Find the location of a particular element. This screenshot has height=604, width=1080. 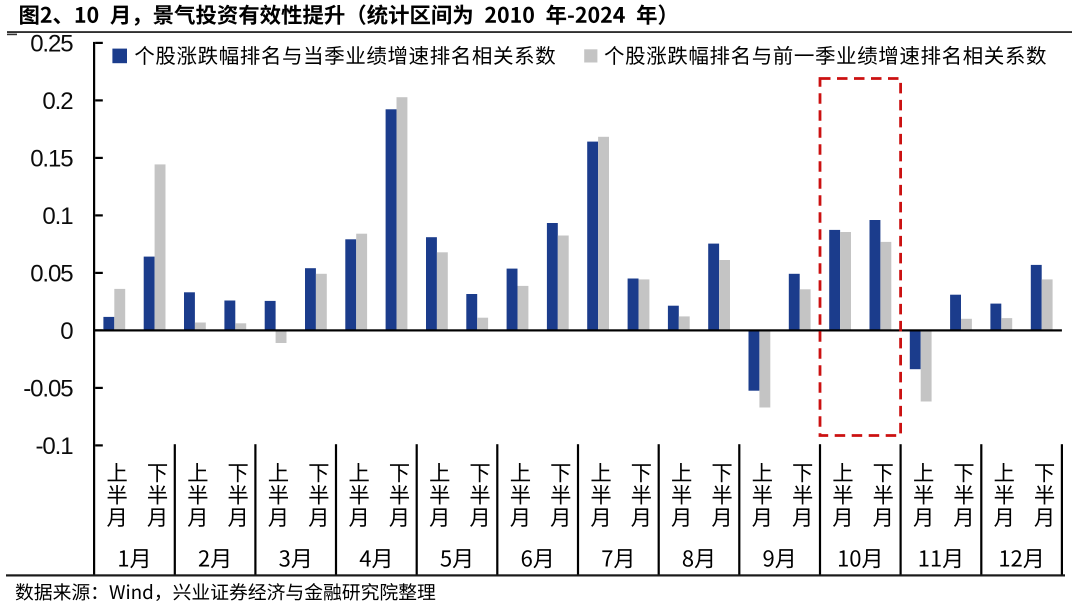

svg-text: -0.1 is located at coordinates (55, 446).